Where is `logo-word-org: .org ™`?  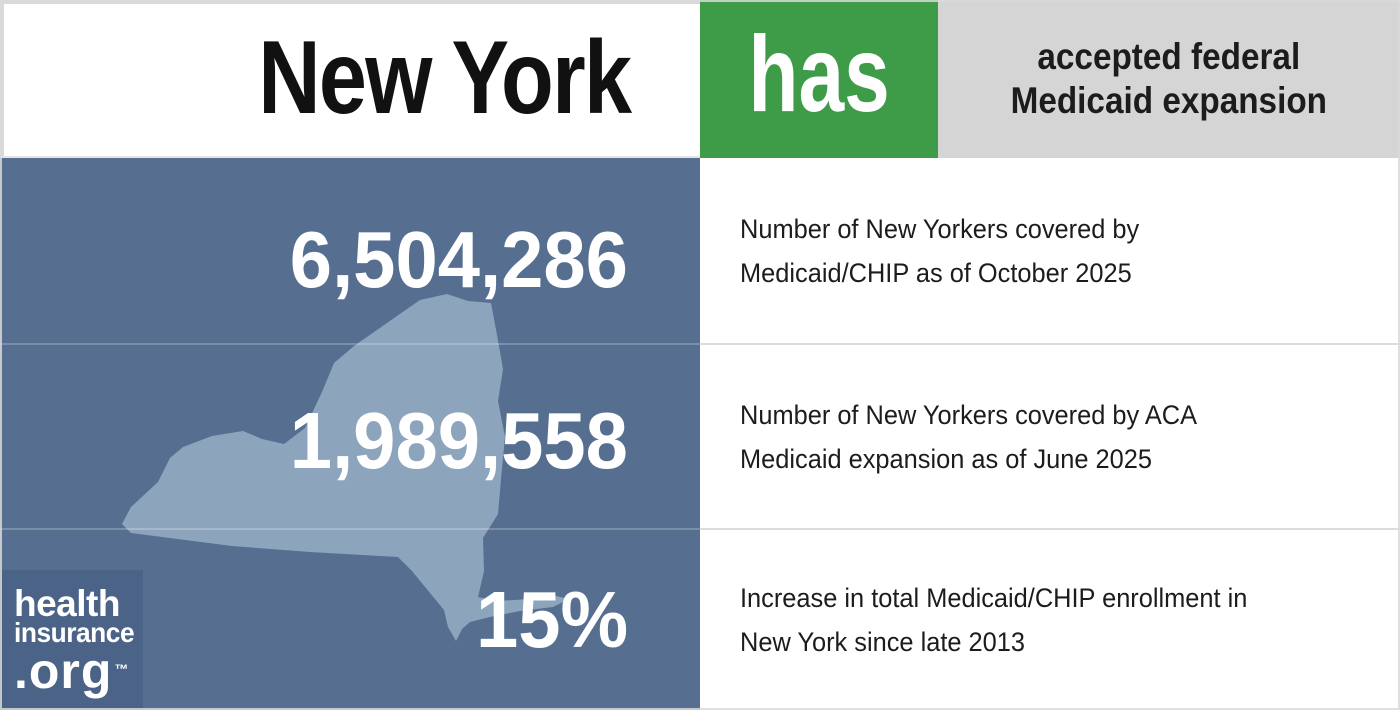
logo-word-org: .org ™ is located at coordinates (71, 671).